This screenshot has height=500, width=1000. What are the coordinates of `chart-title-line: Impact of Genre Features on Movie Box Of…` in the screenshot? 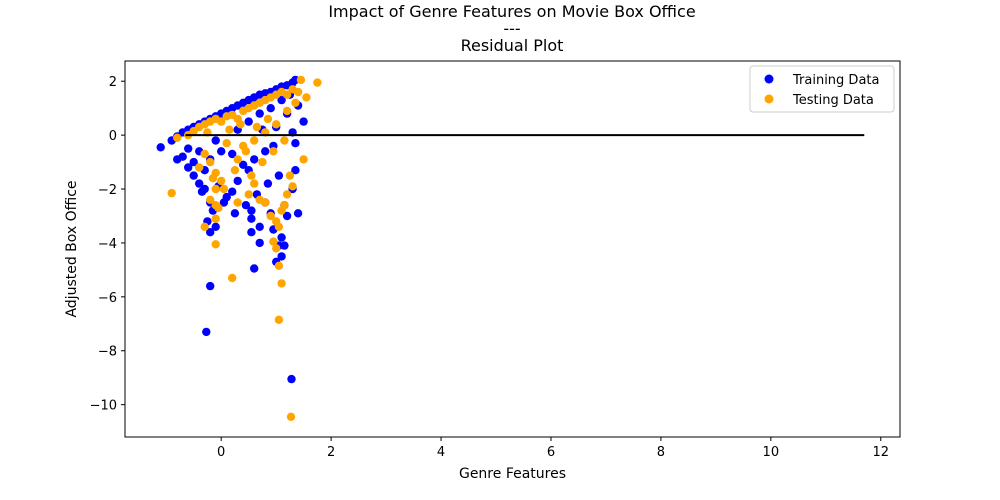 It's located at (511, 11).